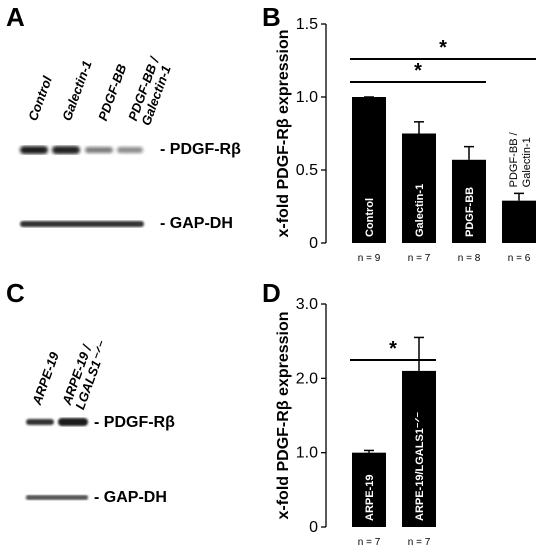 The width and height of the screenshot is (550, 546). What do you see at coordinates (130, 497) in the screenshot?
I see `band-label-gapdh-c: - GAP-DH` at bounding box center [130, 497].